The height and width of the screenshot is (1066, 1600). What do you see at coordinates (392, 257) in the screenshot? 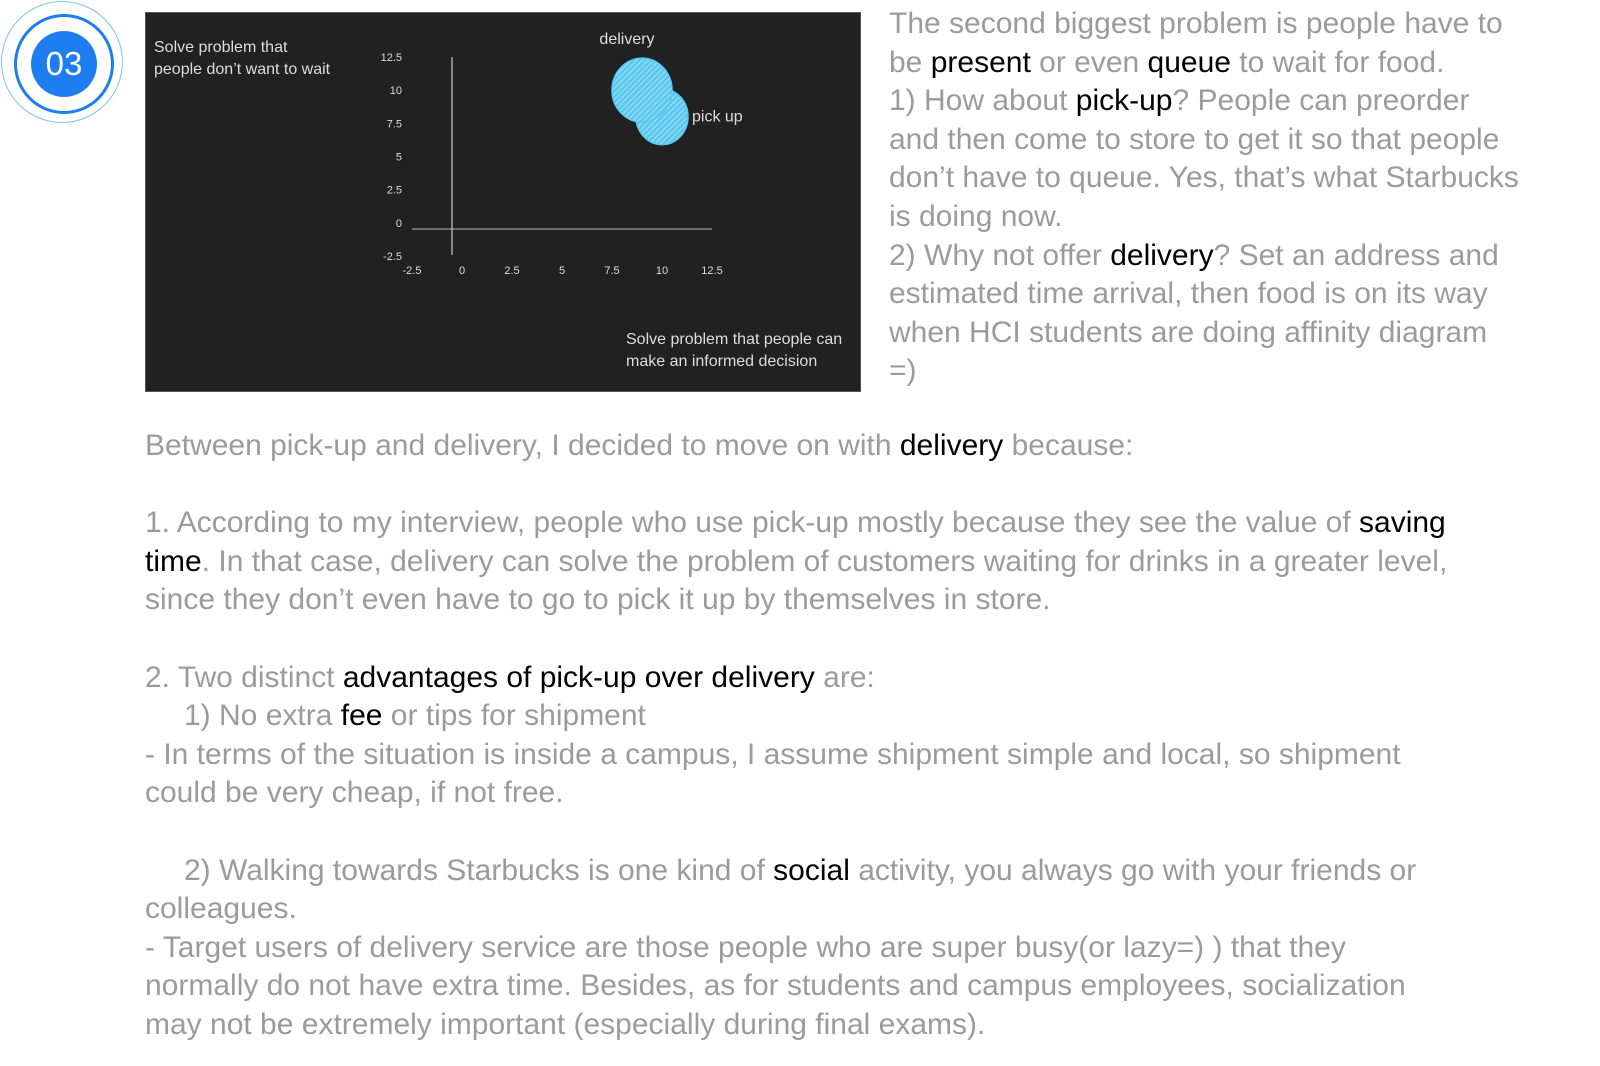
I see `y-tick-label: -2.5` at bounding box center [392, 257].